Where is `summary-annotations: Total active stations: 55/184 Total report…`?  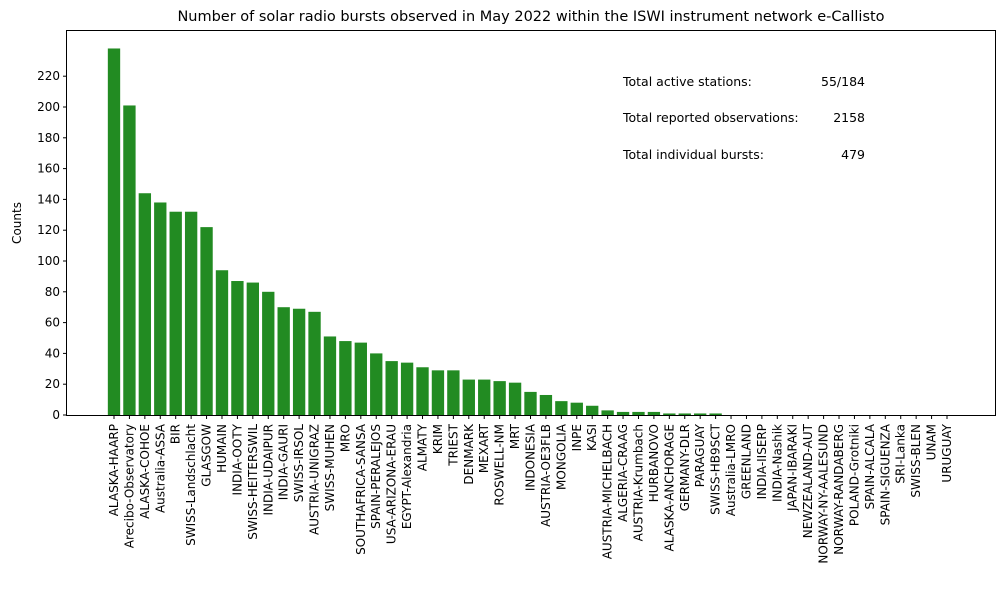 summary-annotations: Total active stations: 55/184 Total report… is located at coordinates (743, 118).